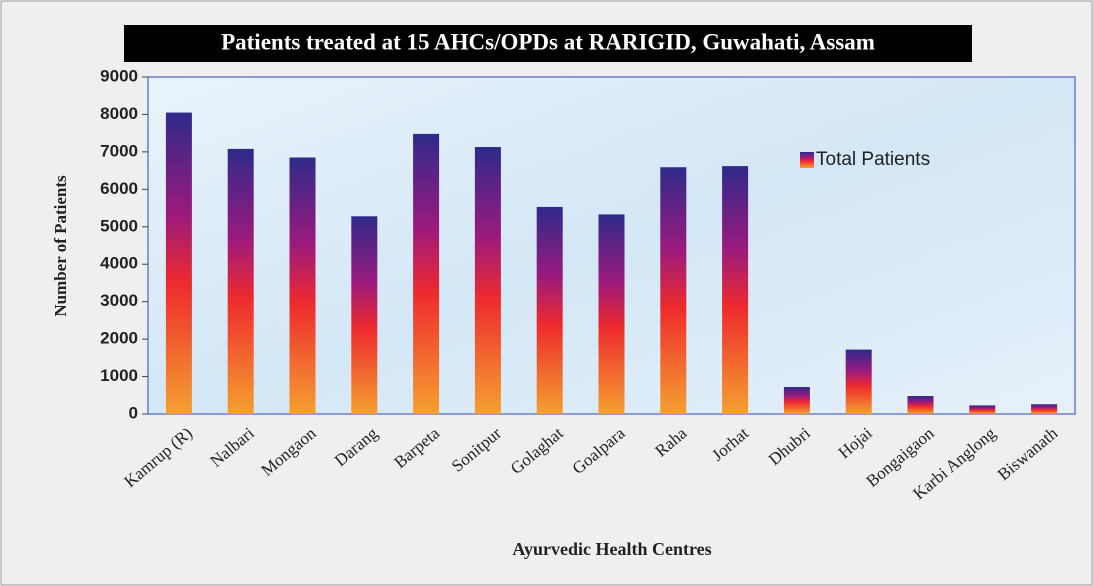  What do you see at coordinates (119, 225) in the screenshot?
I see `y-tick-label: 5000` at bounding box center [119, 225].